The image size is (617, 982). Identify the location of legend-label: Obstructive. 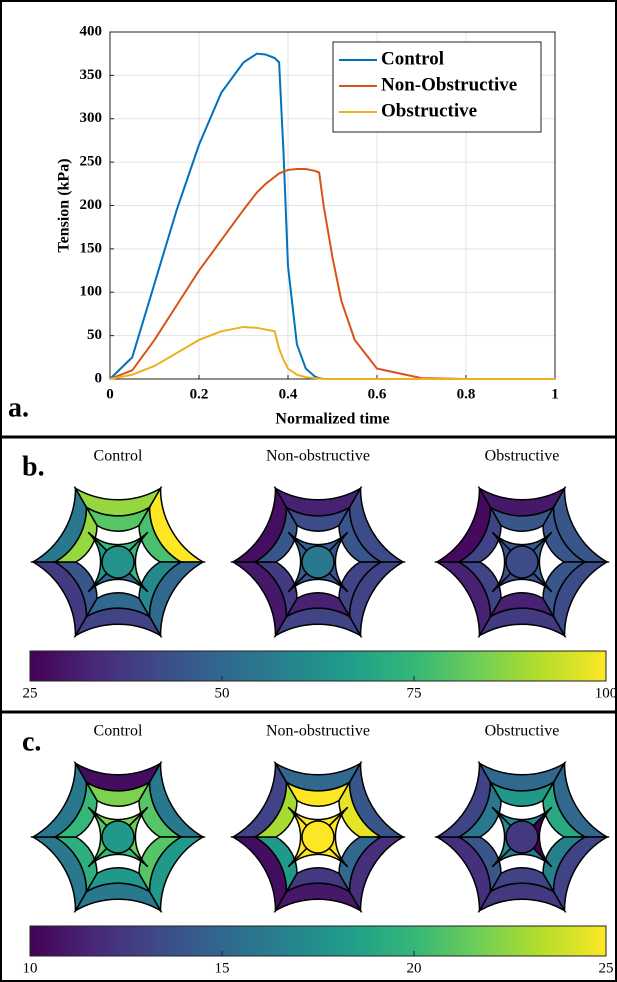
(429, 110).